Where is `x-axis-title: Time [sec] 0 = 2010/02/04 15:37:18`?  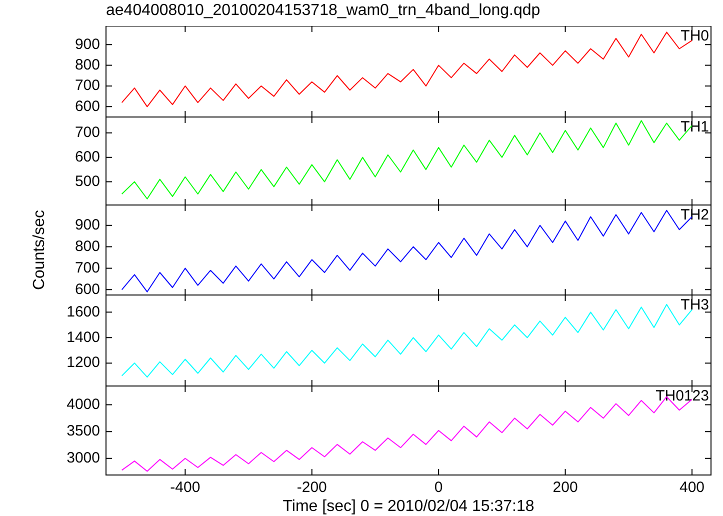 x-axis-title: Time [sec] 0 = 2010/02/04 15:37:18 is located at coordinates (408, 506).